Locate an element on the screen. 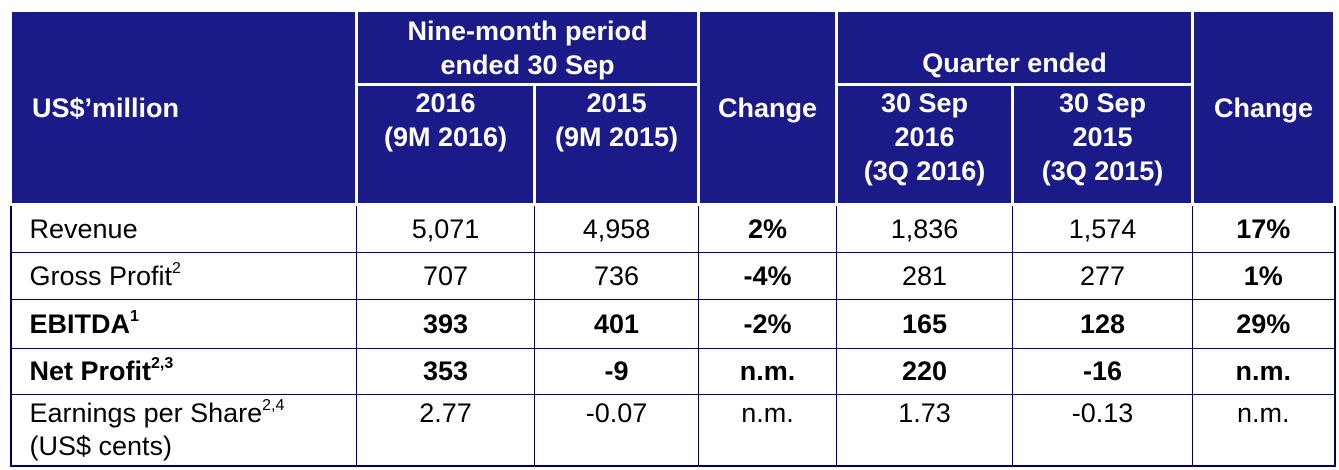 The height and width of the screenshot is (470, 1339). row-label-text: Gross Profit is located at coordinates (101, 275).